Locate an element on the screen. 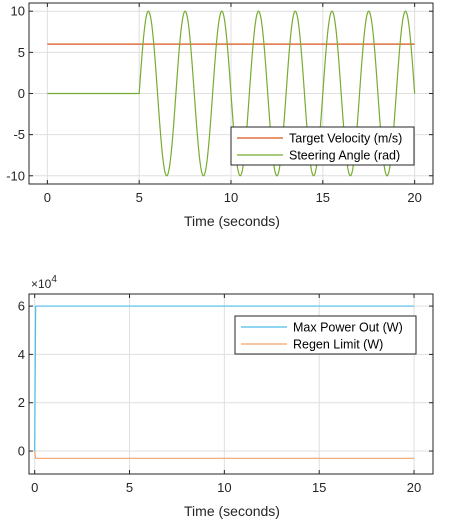 The width and height of the screenshot is (454, 525). y-tick-label: -10 is located at coordinates (15, 175).